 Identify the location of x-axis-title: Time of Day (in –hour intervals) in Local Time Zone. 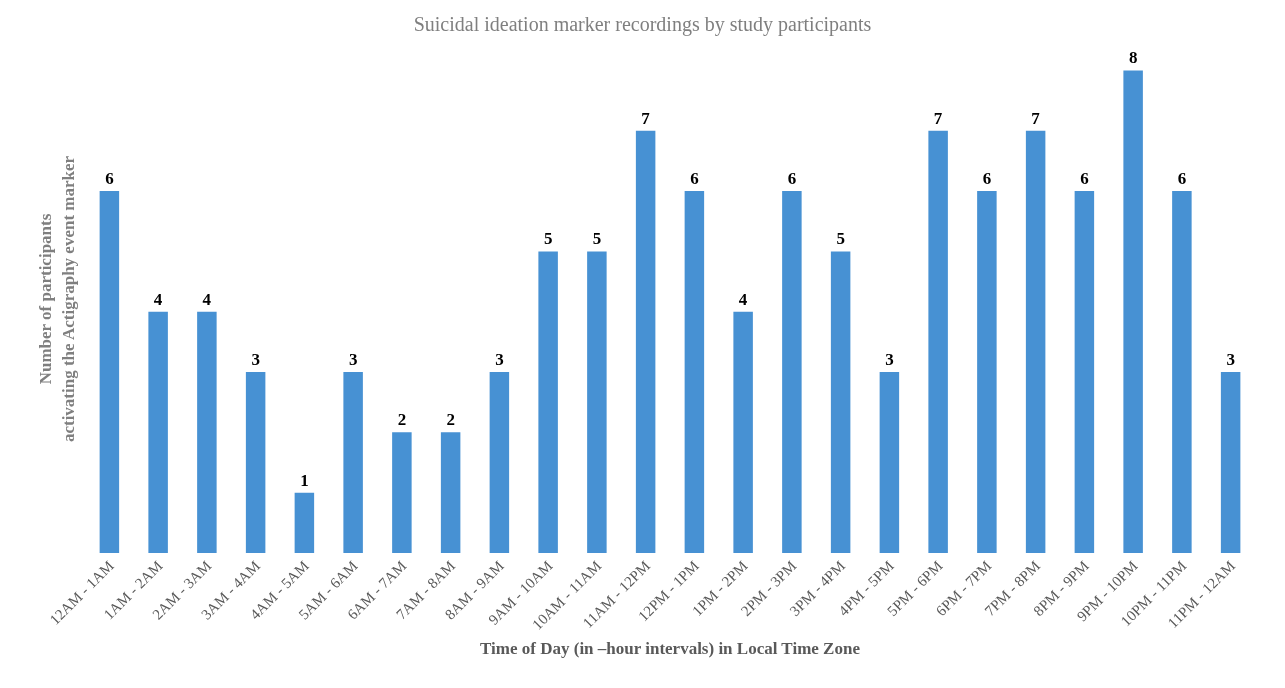
(670, 649).